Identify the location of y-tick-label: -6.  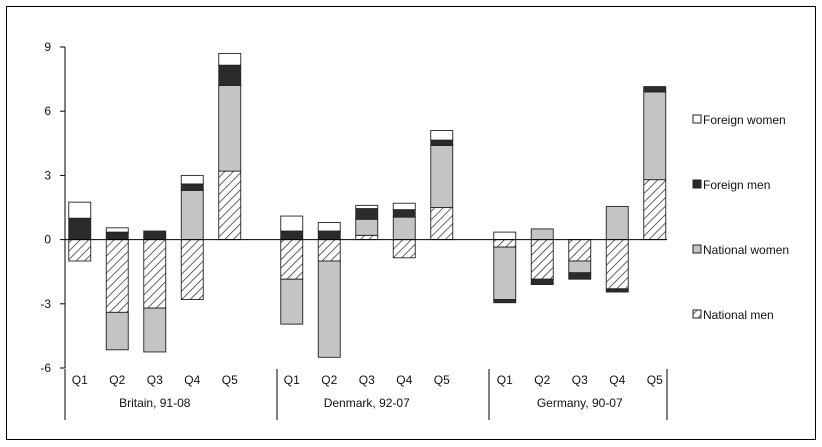
(45, 368).